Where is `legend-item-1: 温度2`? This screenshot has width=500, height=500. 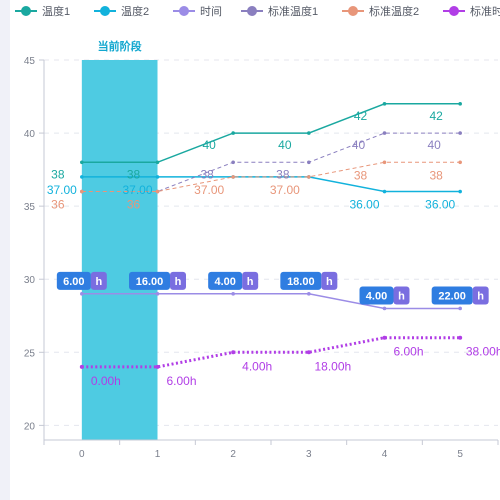 legend-item-1: 温度2 is located at coordinates (121, 11).